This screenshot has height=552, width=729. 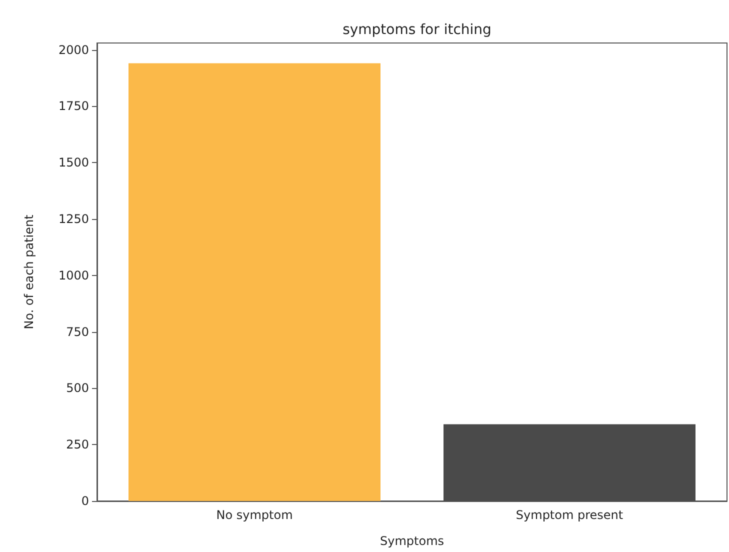 What do you see at coordinates (77, 388) in the screenshot?
I see `y-tick-label: 500` at bounding box center [77, 388].